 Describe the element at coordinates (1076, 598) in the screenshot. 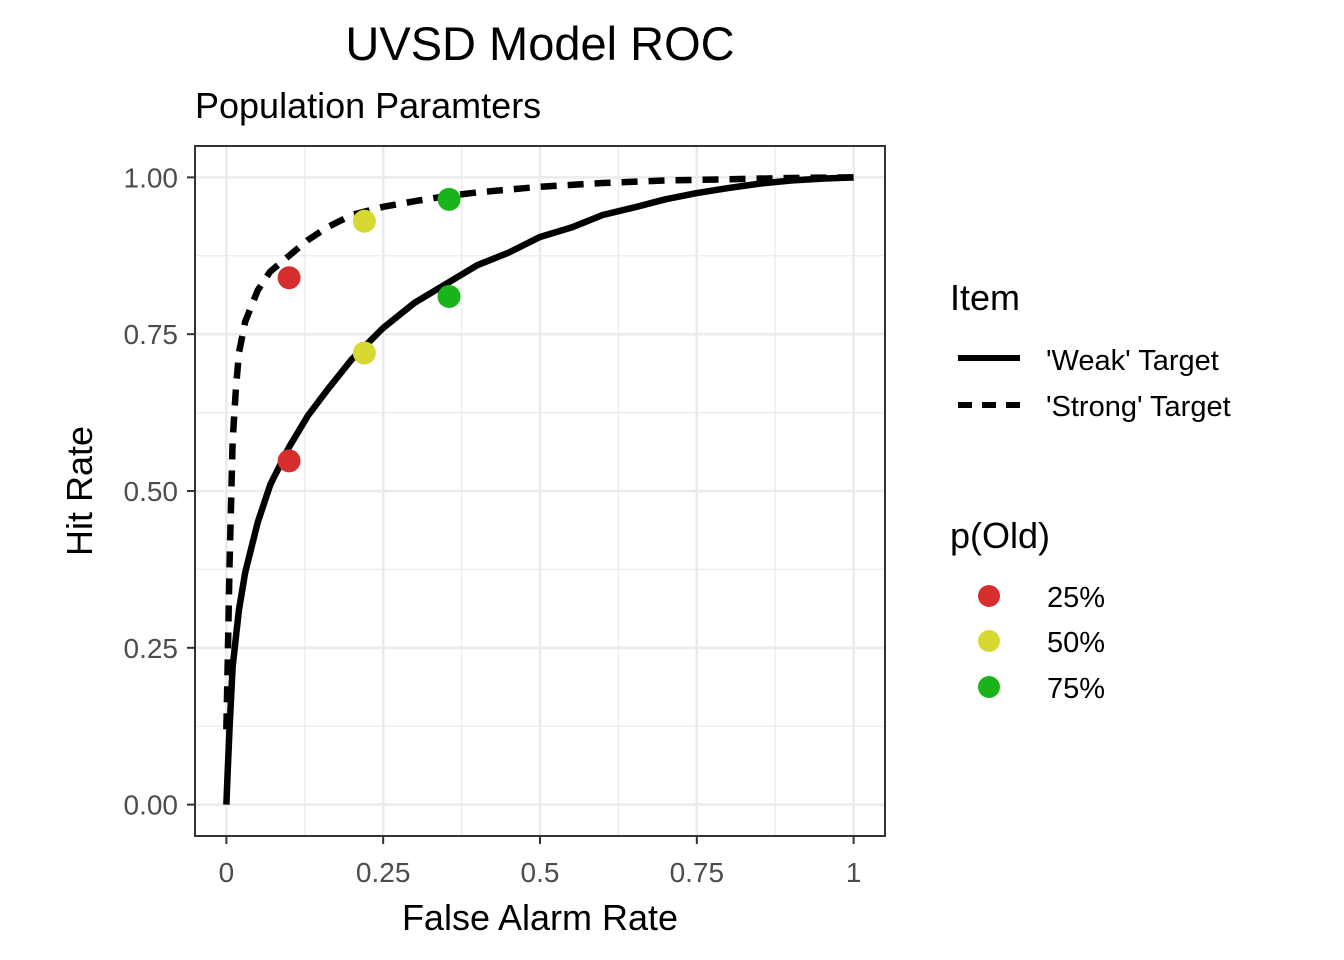

I see `legend-25-label: 25%` at that location.